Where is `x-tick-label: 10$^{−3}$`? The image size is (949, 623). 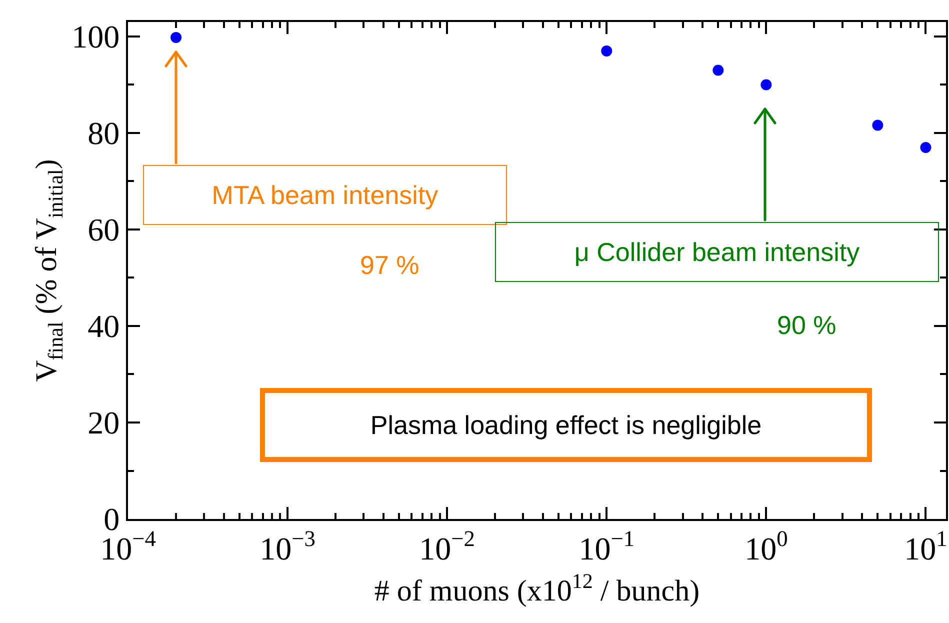
x-tick-label: 10$^{−3}$ is located at coordinates (288, 546).